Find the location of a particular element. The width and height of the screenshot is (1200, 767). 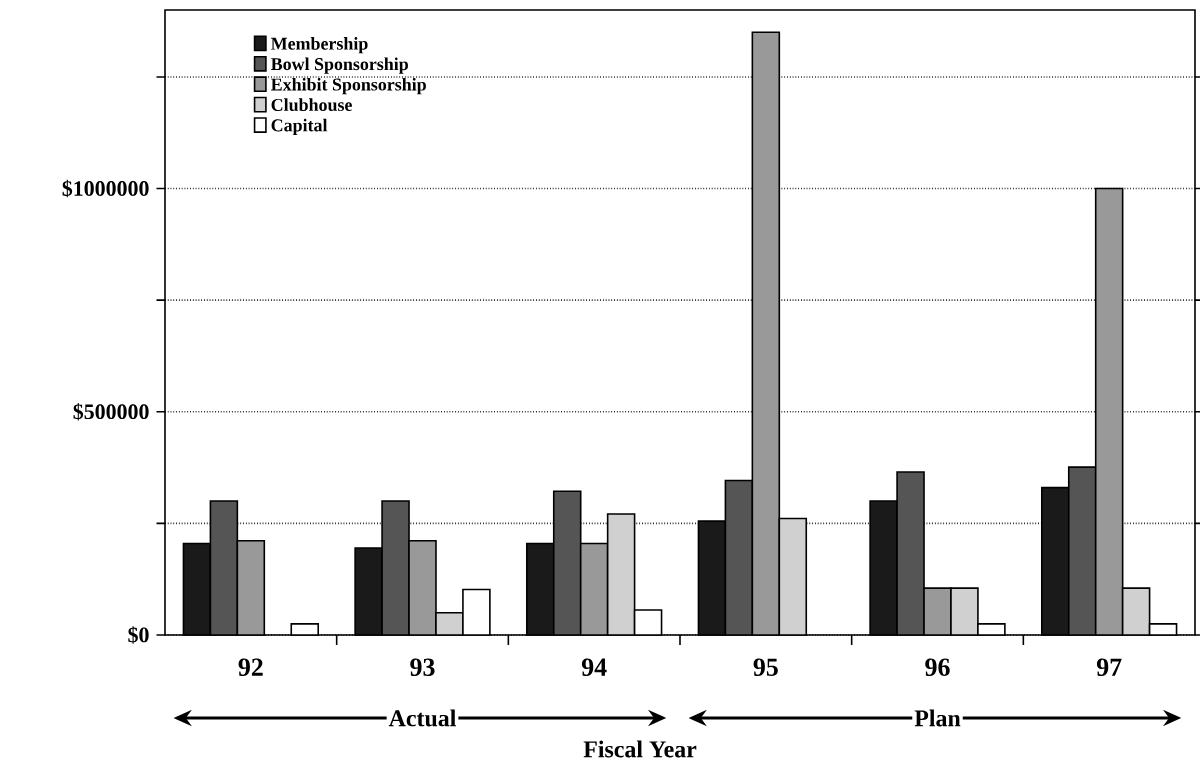

legend-label: Clubhouse is located at coordinates (311, 105).